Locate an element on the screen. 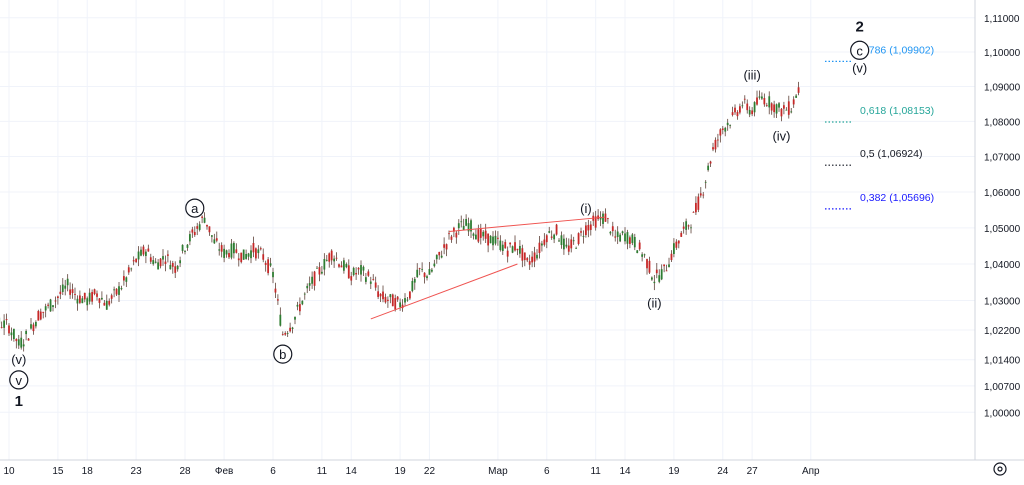 The height and width of the screenshot is (485, 1024). x-tick-label: 10 is located at coordinates (9, 471).